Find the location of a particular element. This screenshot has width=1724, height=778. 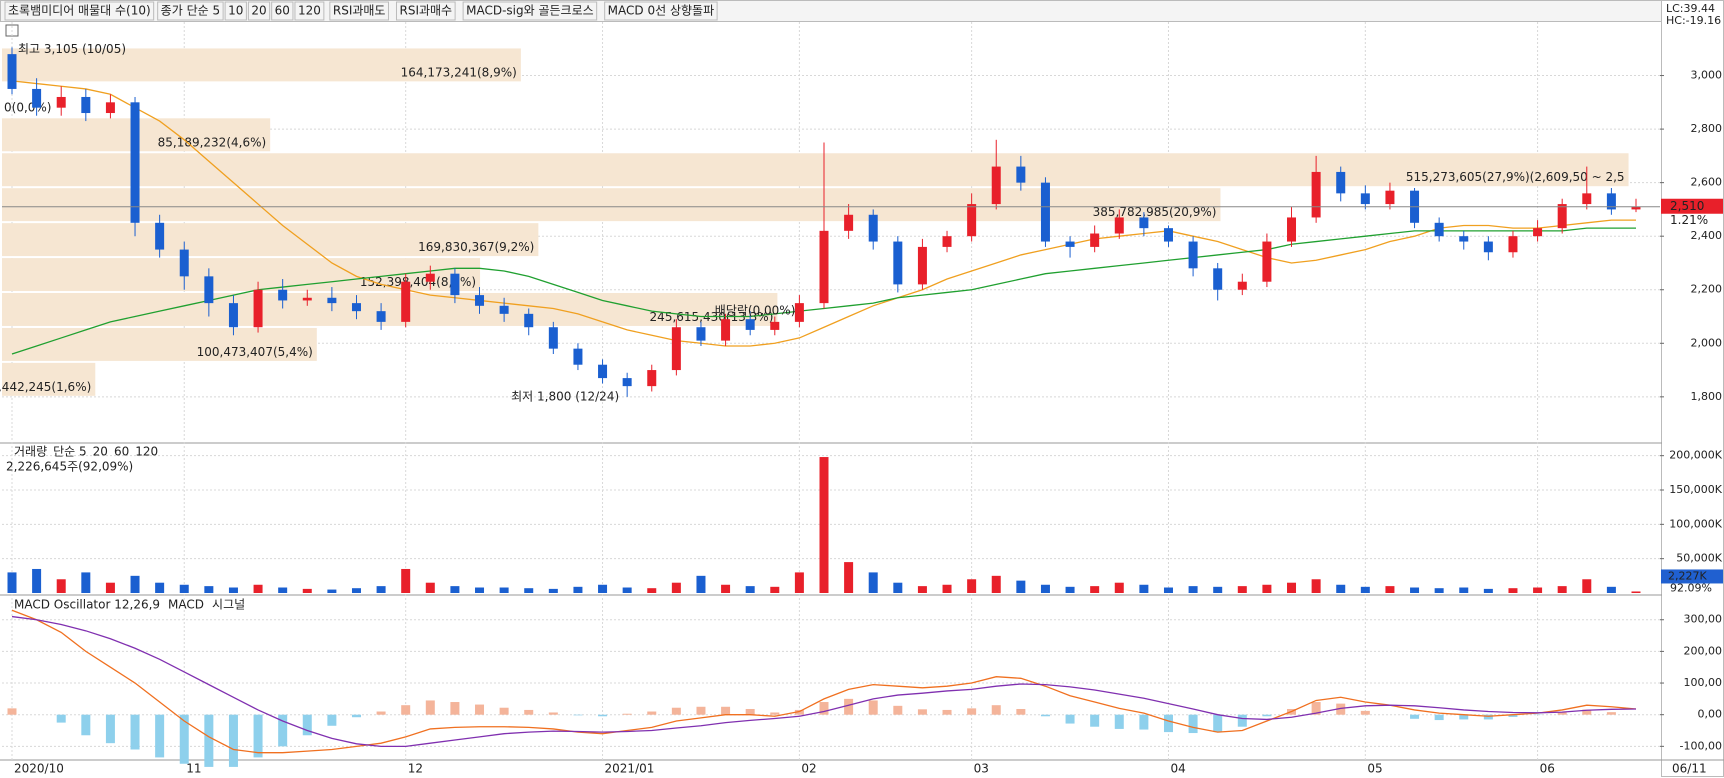

x-tick-label: 05 is located at coordinates (1374, 769).